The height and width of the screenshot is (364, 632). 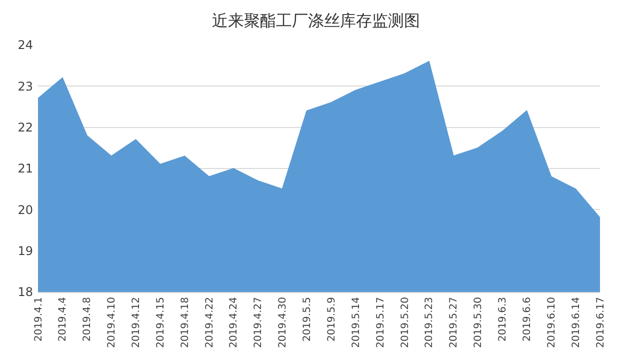 I want to click on x-tick-label: 2019.4.15, so click(x=160, y=322).